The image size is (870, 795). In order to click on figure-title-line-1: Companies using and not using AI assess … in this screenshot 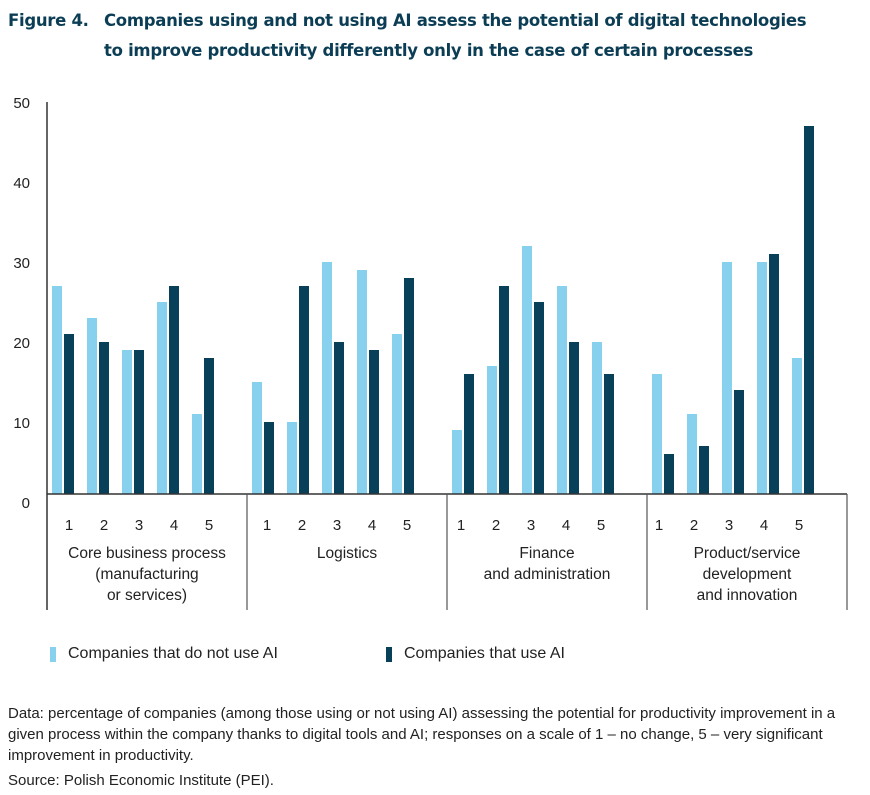, I will do `click(455, 20)`.